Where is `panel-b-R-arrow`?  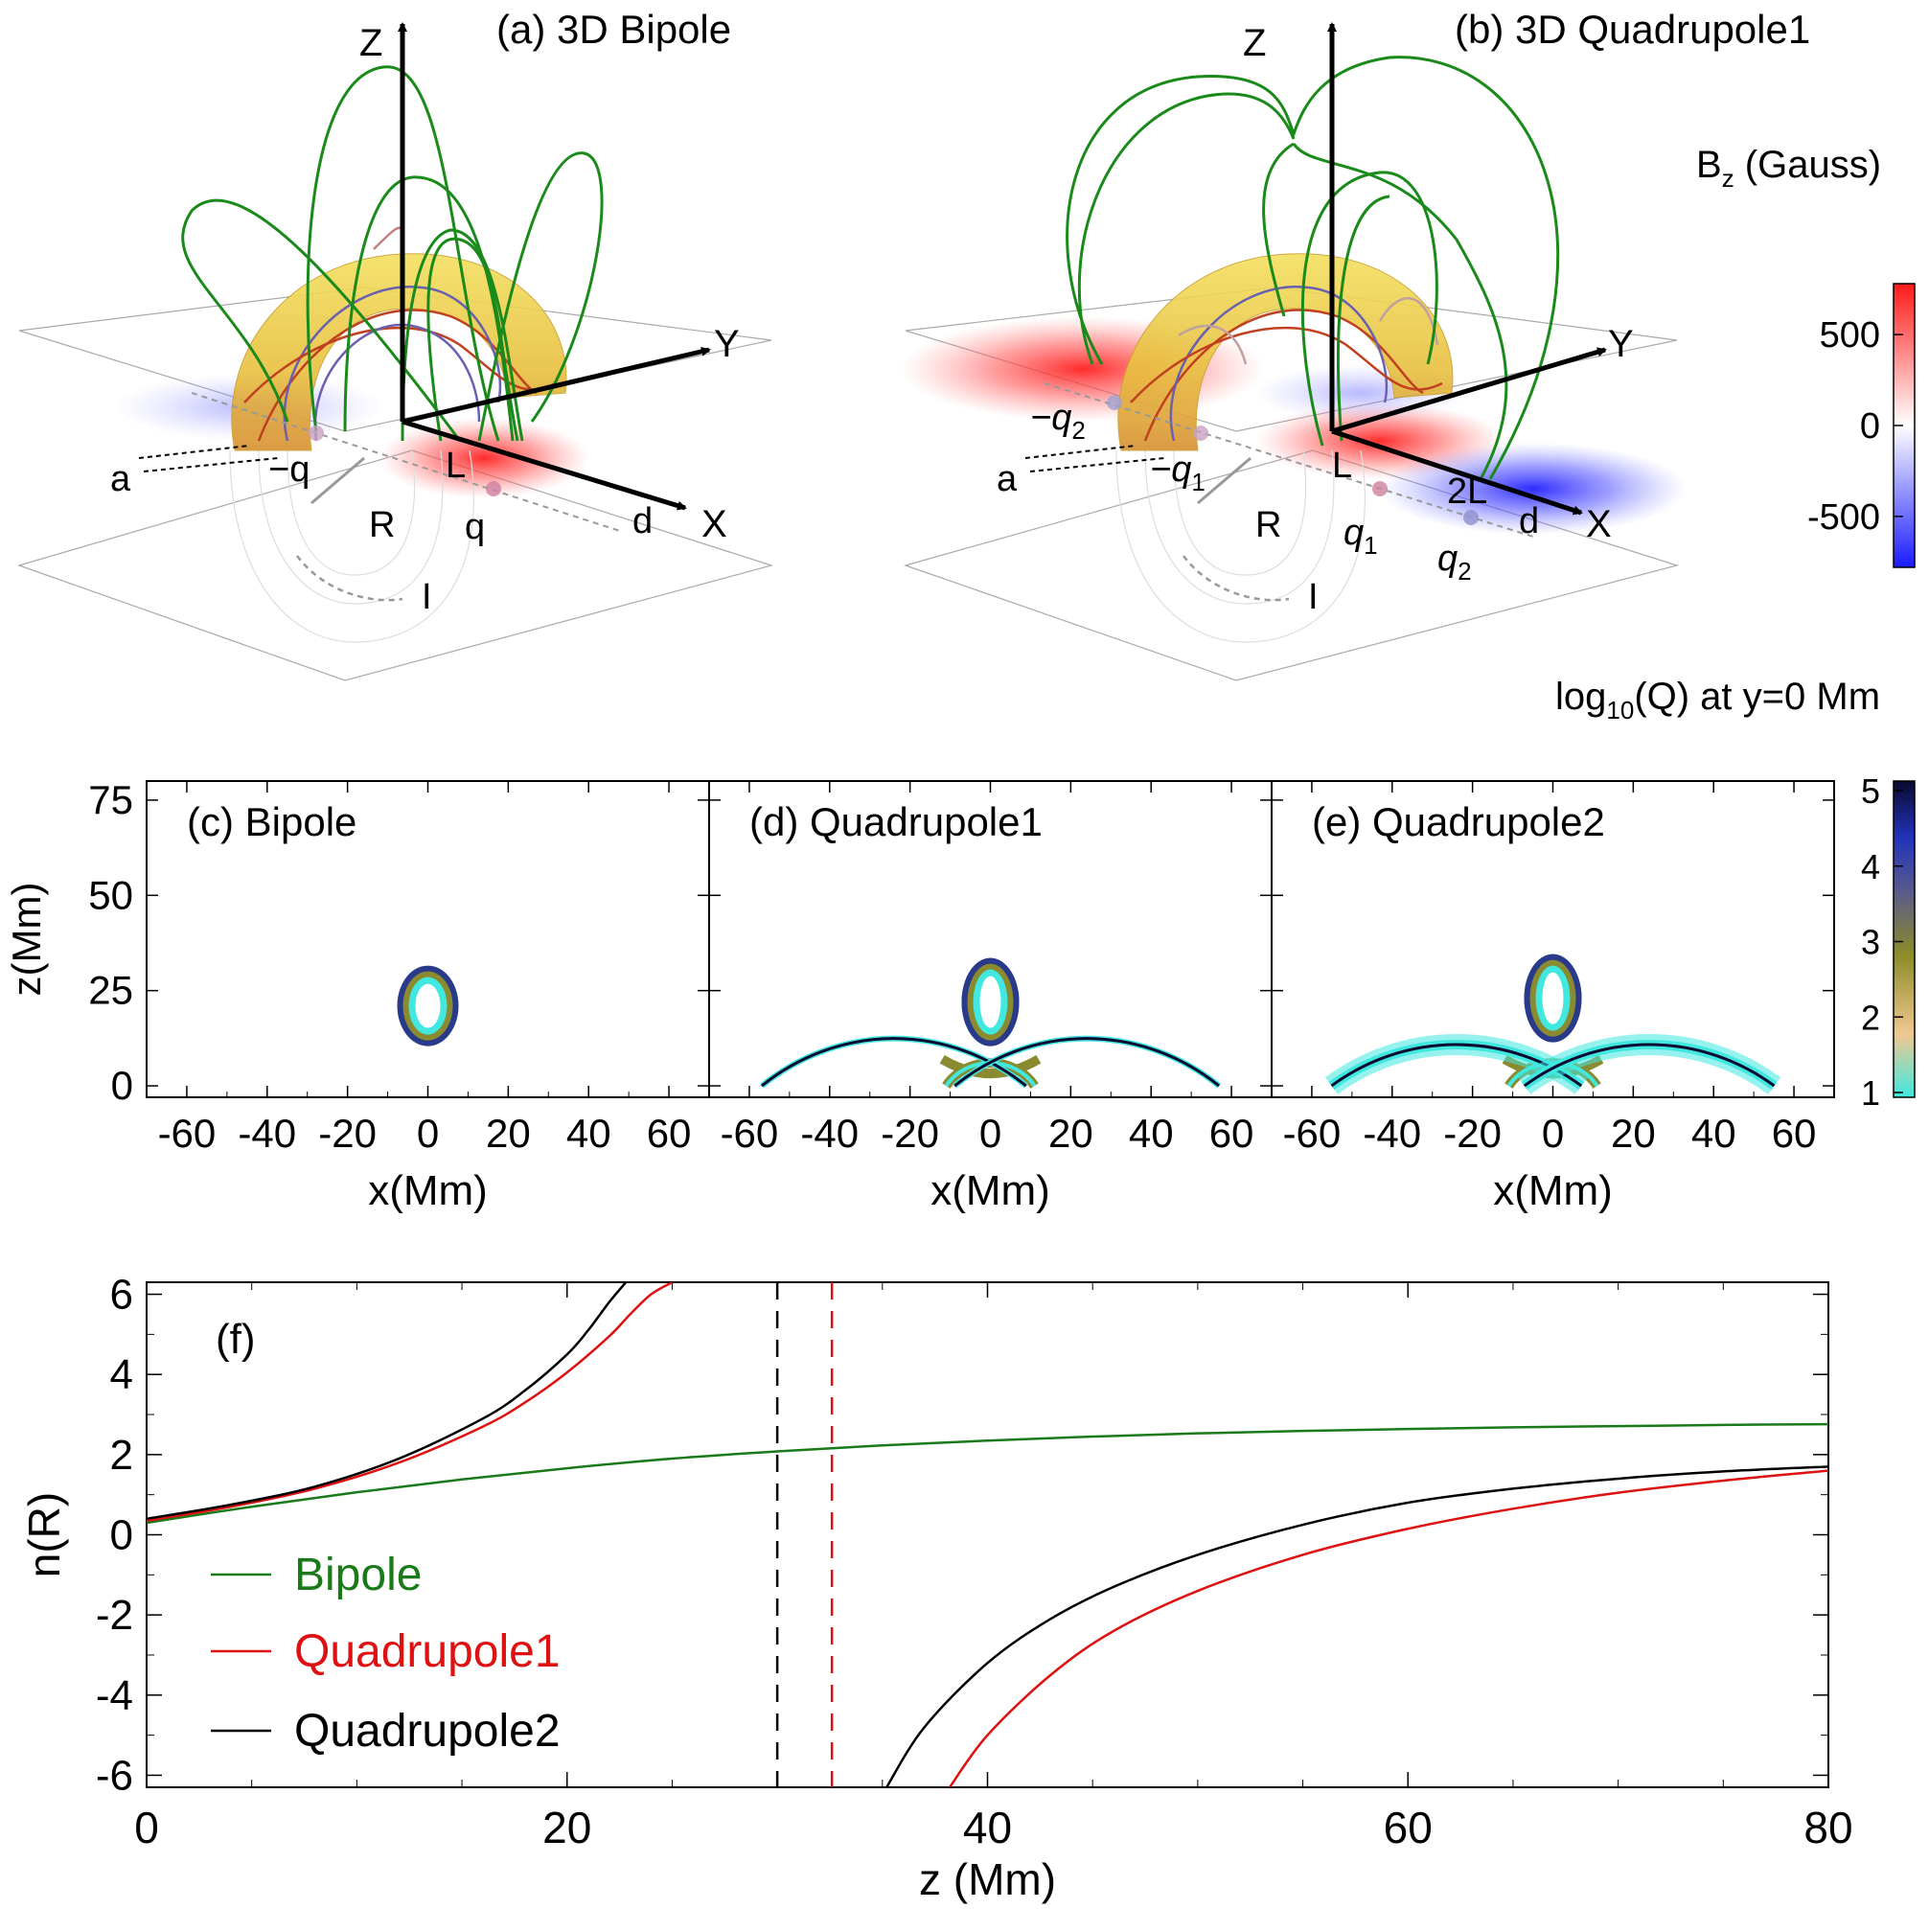
panel-b-R-arrow is located at coordinates (1224, 480).